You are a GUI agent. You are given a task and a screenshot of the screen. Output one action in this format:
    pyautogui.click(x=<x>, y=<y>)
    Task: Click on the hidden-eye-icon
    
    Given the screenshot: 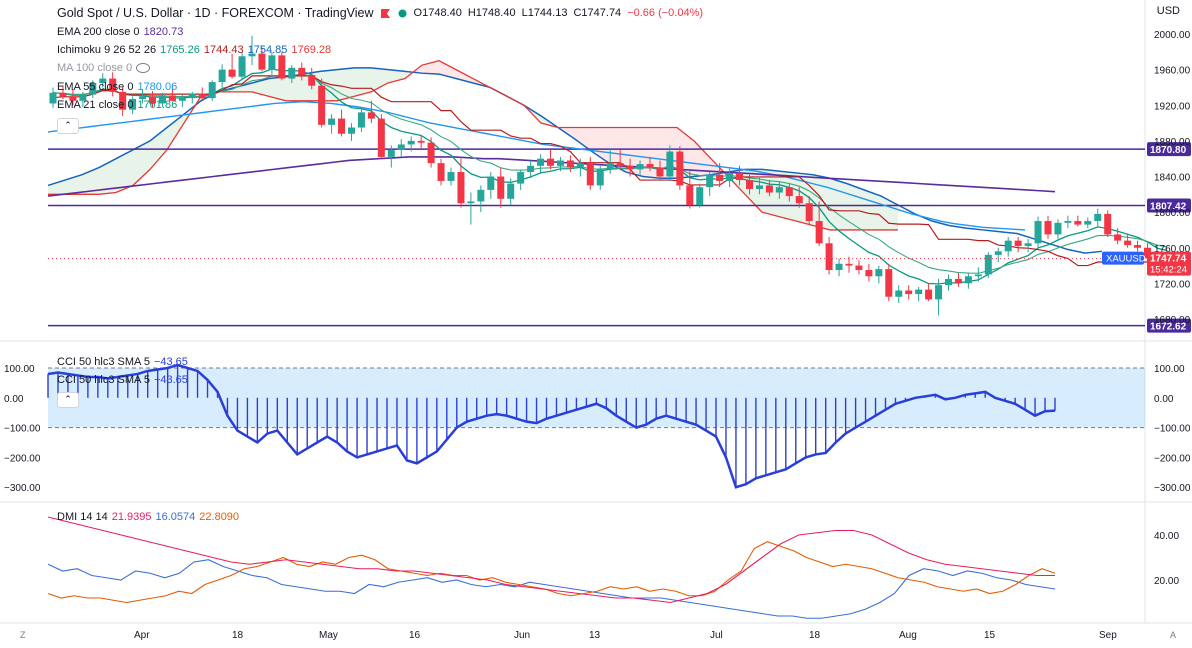 What is the action you would take?
    pyautogui.click(x=143, y=68)
    